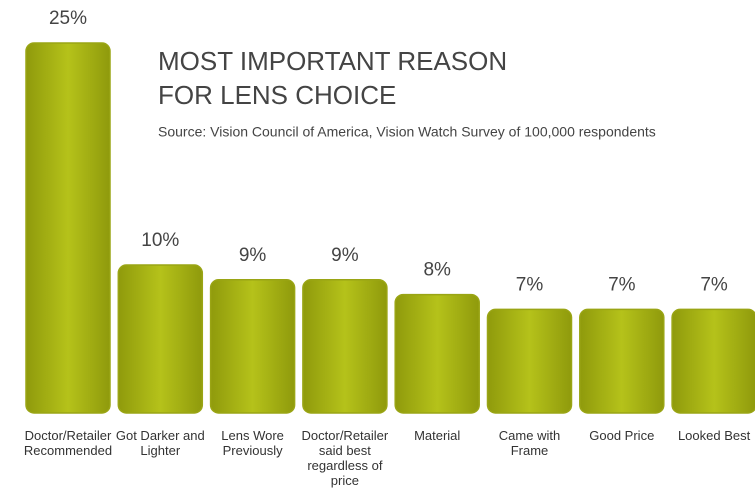 This screenshot has width=755, height=493. Describe the element at coordinates (622, 435) in the screenshot. I see `x-tick-label: Good Price` at that location.